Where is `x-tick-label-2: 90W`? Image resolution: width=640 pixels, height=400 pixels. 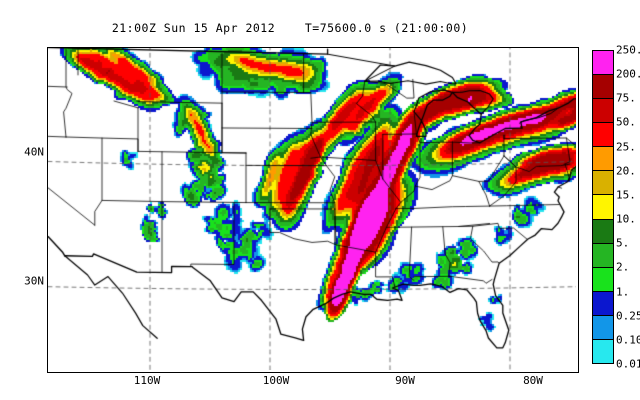 x-tick-label-2: 90W is located at coordinates (405, 380).